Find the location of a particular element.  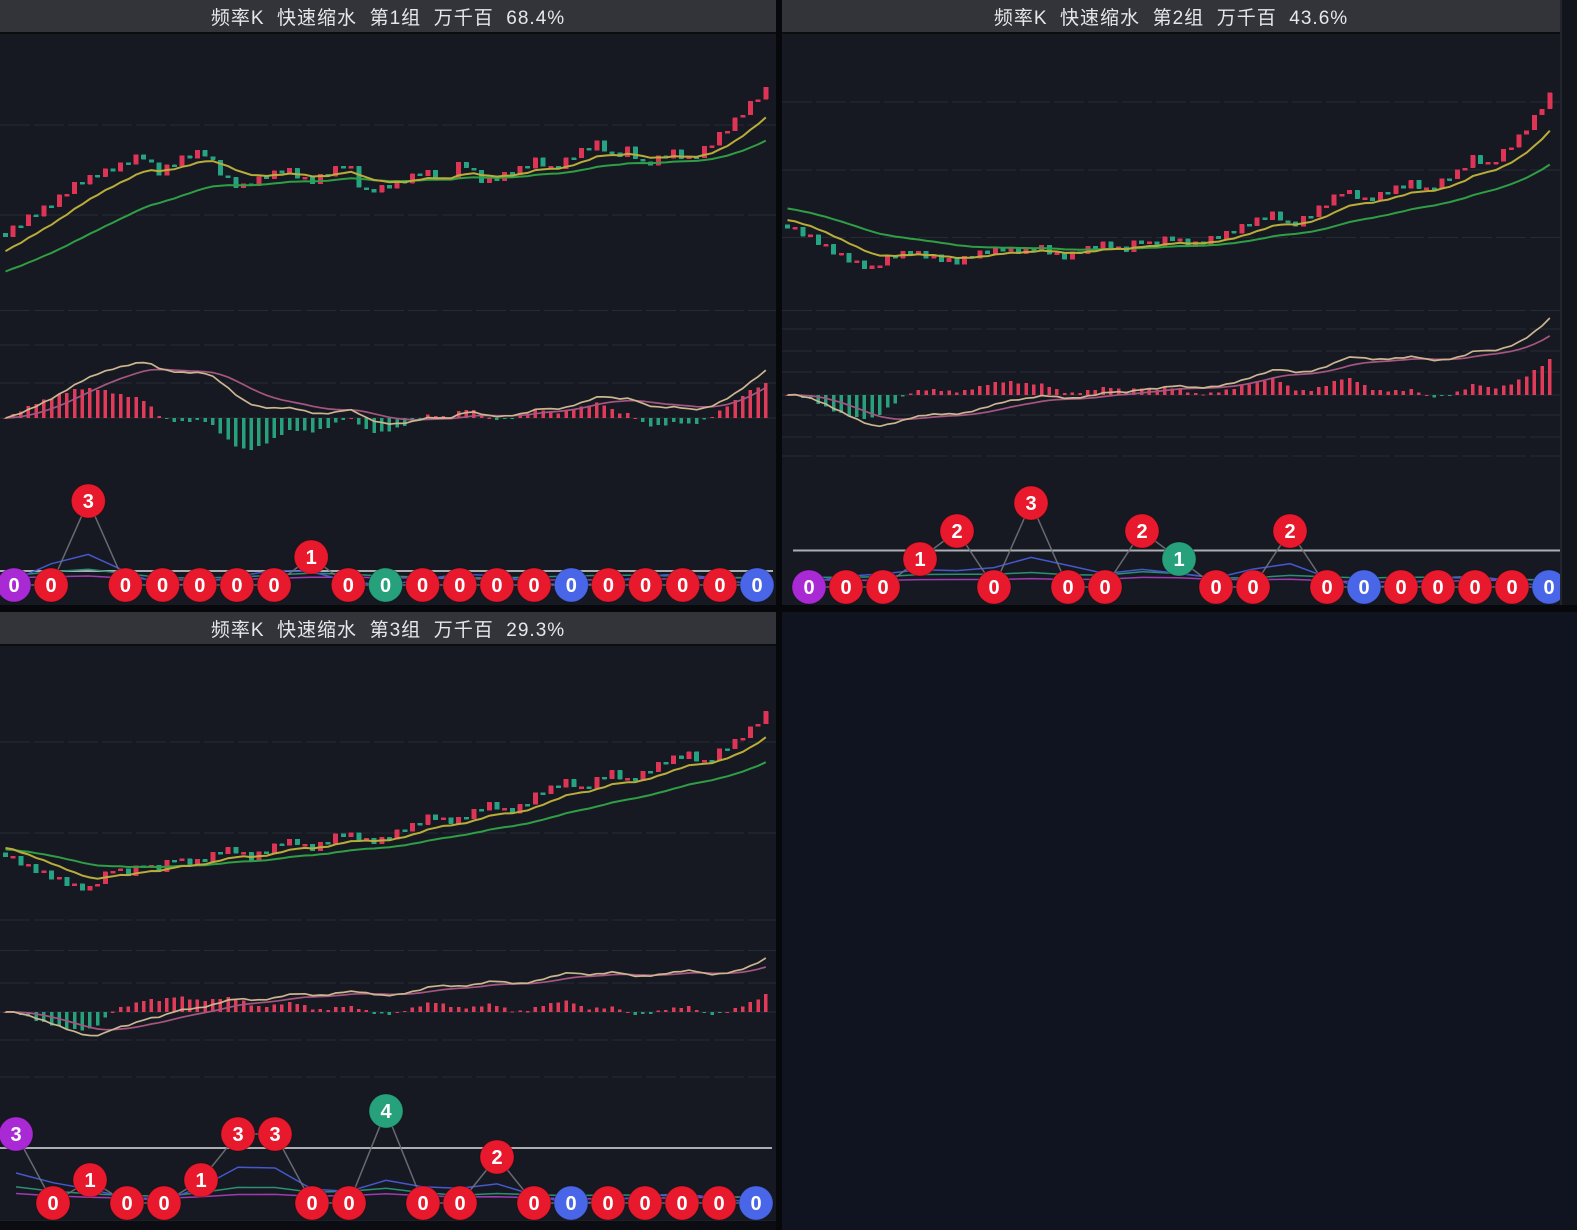

signal-chart: 0 0 3 0 0 0 0 0 1 0 0 0 0 0 0 0 0 0 0 0 0 is located at coordinates (388, 531).